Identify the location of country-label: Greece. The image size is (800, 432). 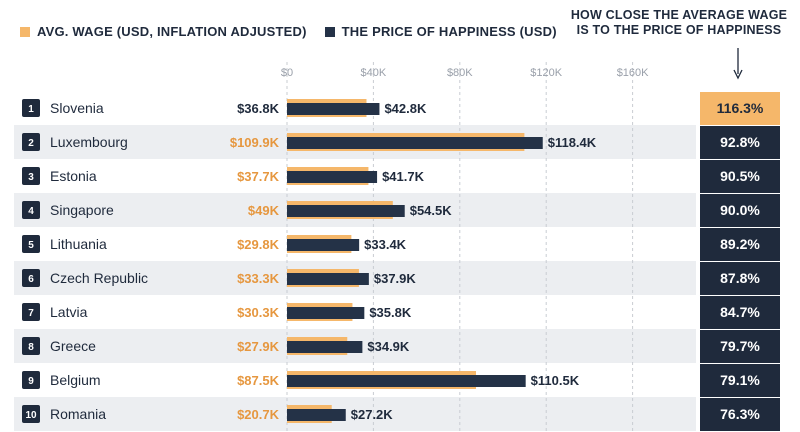
(73, 346).